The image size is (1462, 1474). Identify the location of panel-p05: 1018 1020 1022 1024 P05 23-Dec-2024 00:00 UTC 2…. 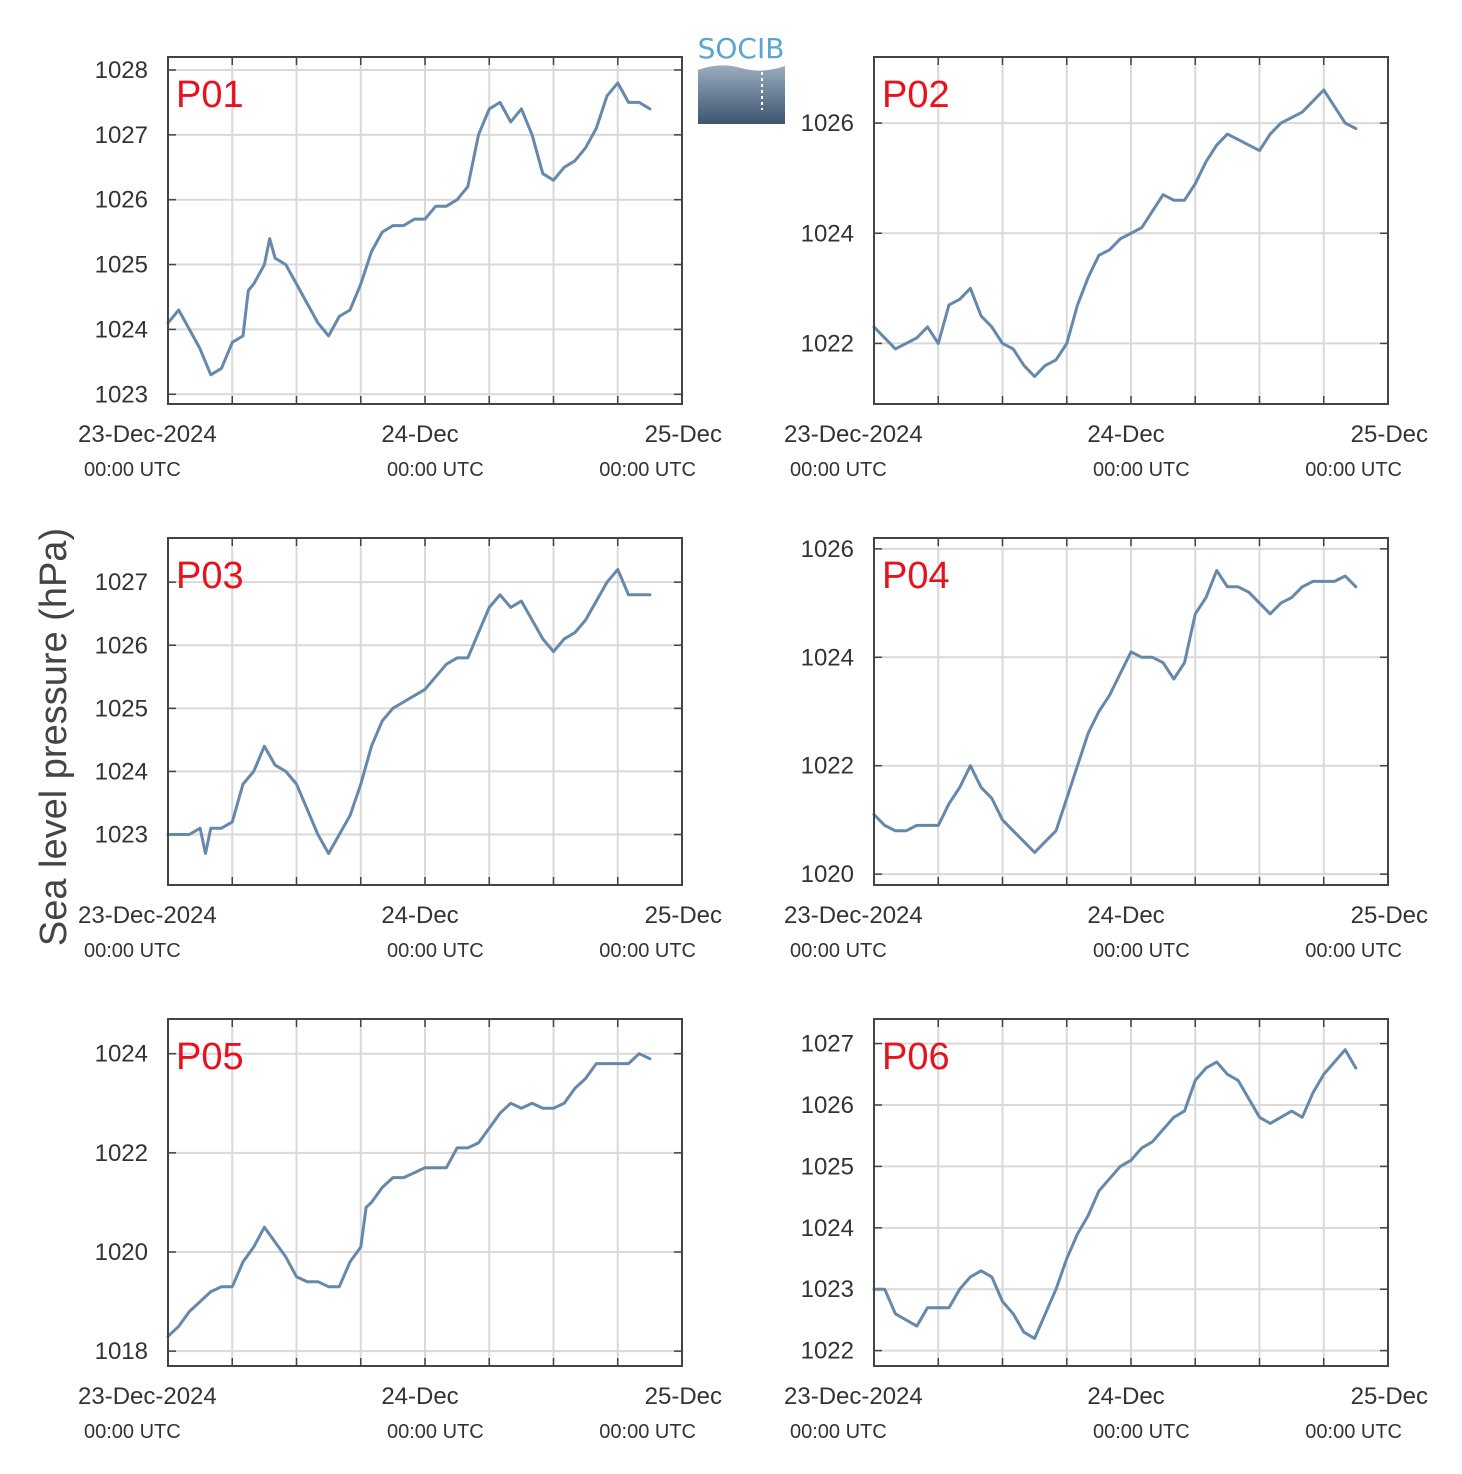
(400, 1230).